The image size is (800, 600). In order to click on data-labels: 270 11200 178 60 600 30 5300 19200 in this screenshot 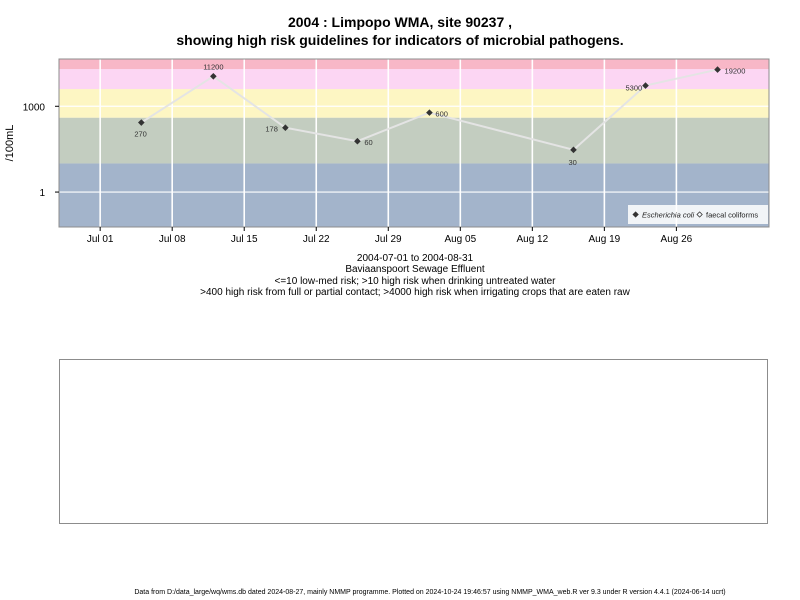, I will do `click(439, 114)`.